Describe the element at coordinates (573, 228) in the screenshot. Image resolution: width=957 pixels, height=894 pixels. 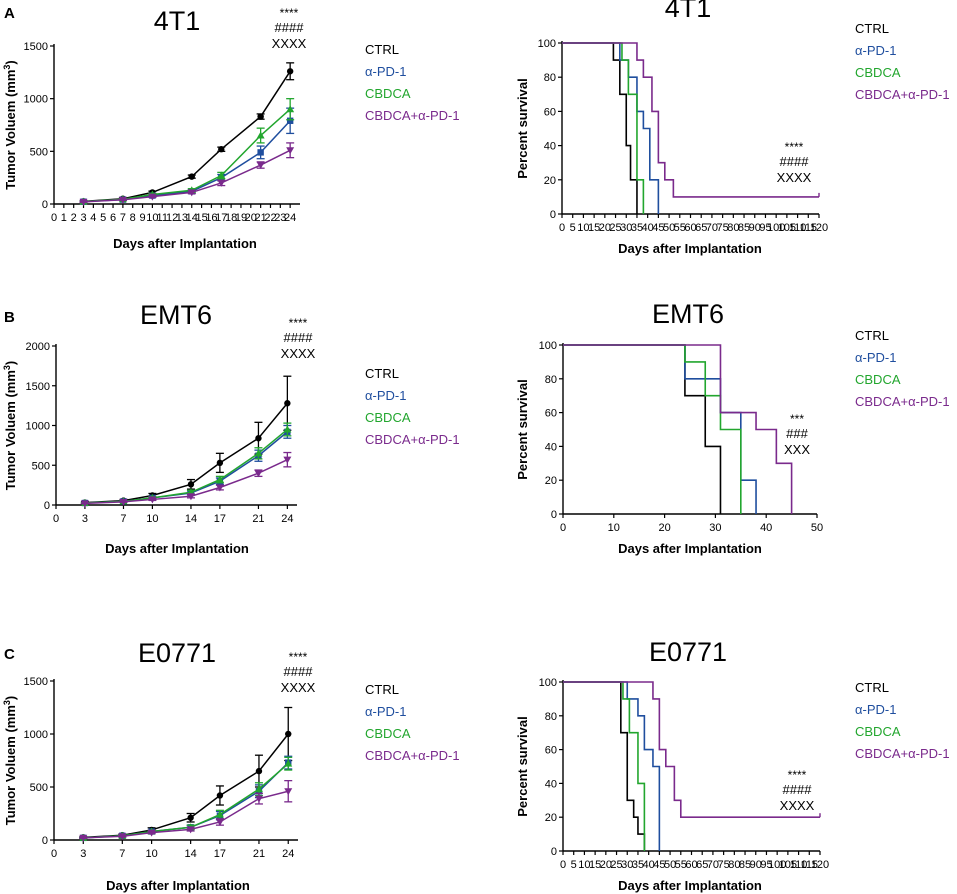
I see `x-tick-label: 5` at that location.